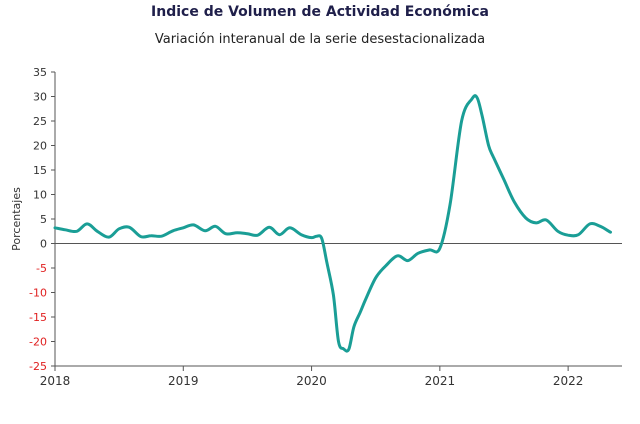  I want to click on x-axis-ticks: 2018 2019 2020 2021 2022, so click(312, 377).